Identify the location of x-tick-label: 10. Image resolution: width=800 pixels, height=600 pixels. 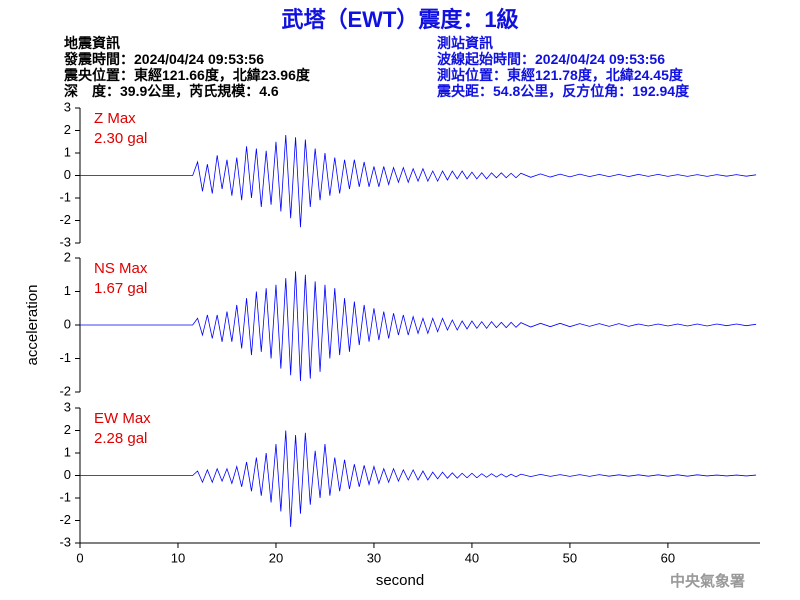
(178, 557).